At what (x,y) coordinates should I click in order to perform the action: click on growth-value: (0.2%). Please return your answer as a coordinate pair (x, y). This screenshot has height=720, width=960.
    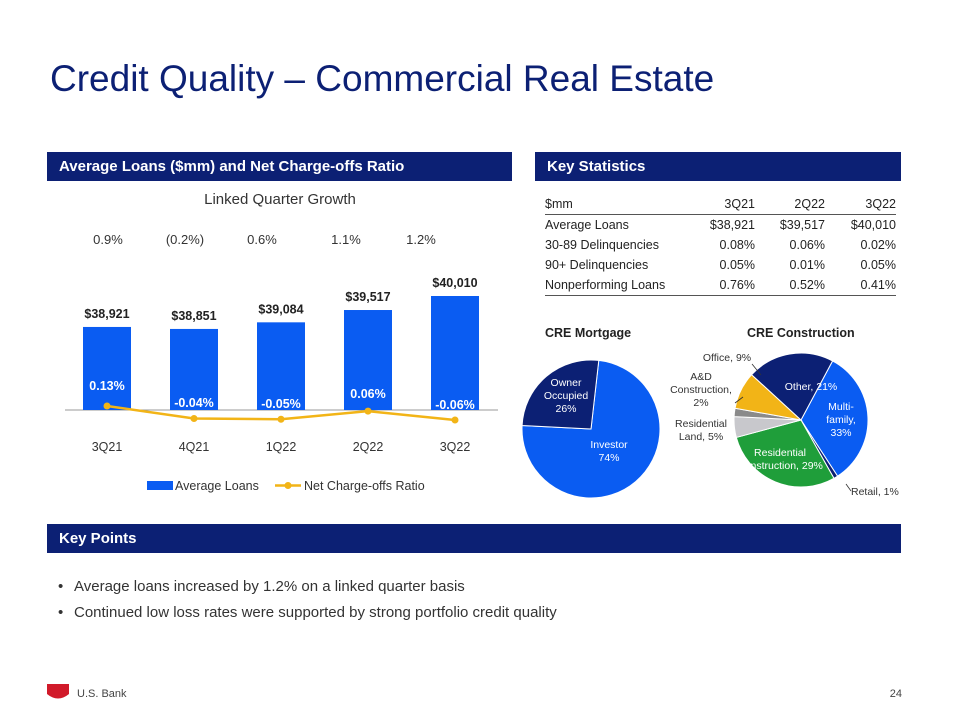
    Looking at the image, I should click on (185, 239).